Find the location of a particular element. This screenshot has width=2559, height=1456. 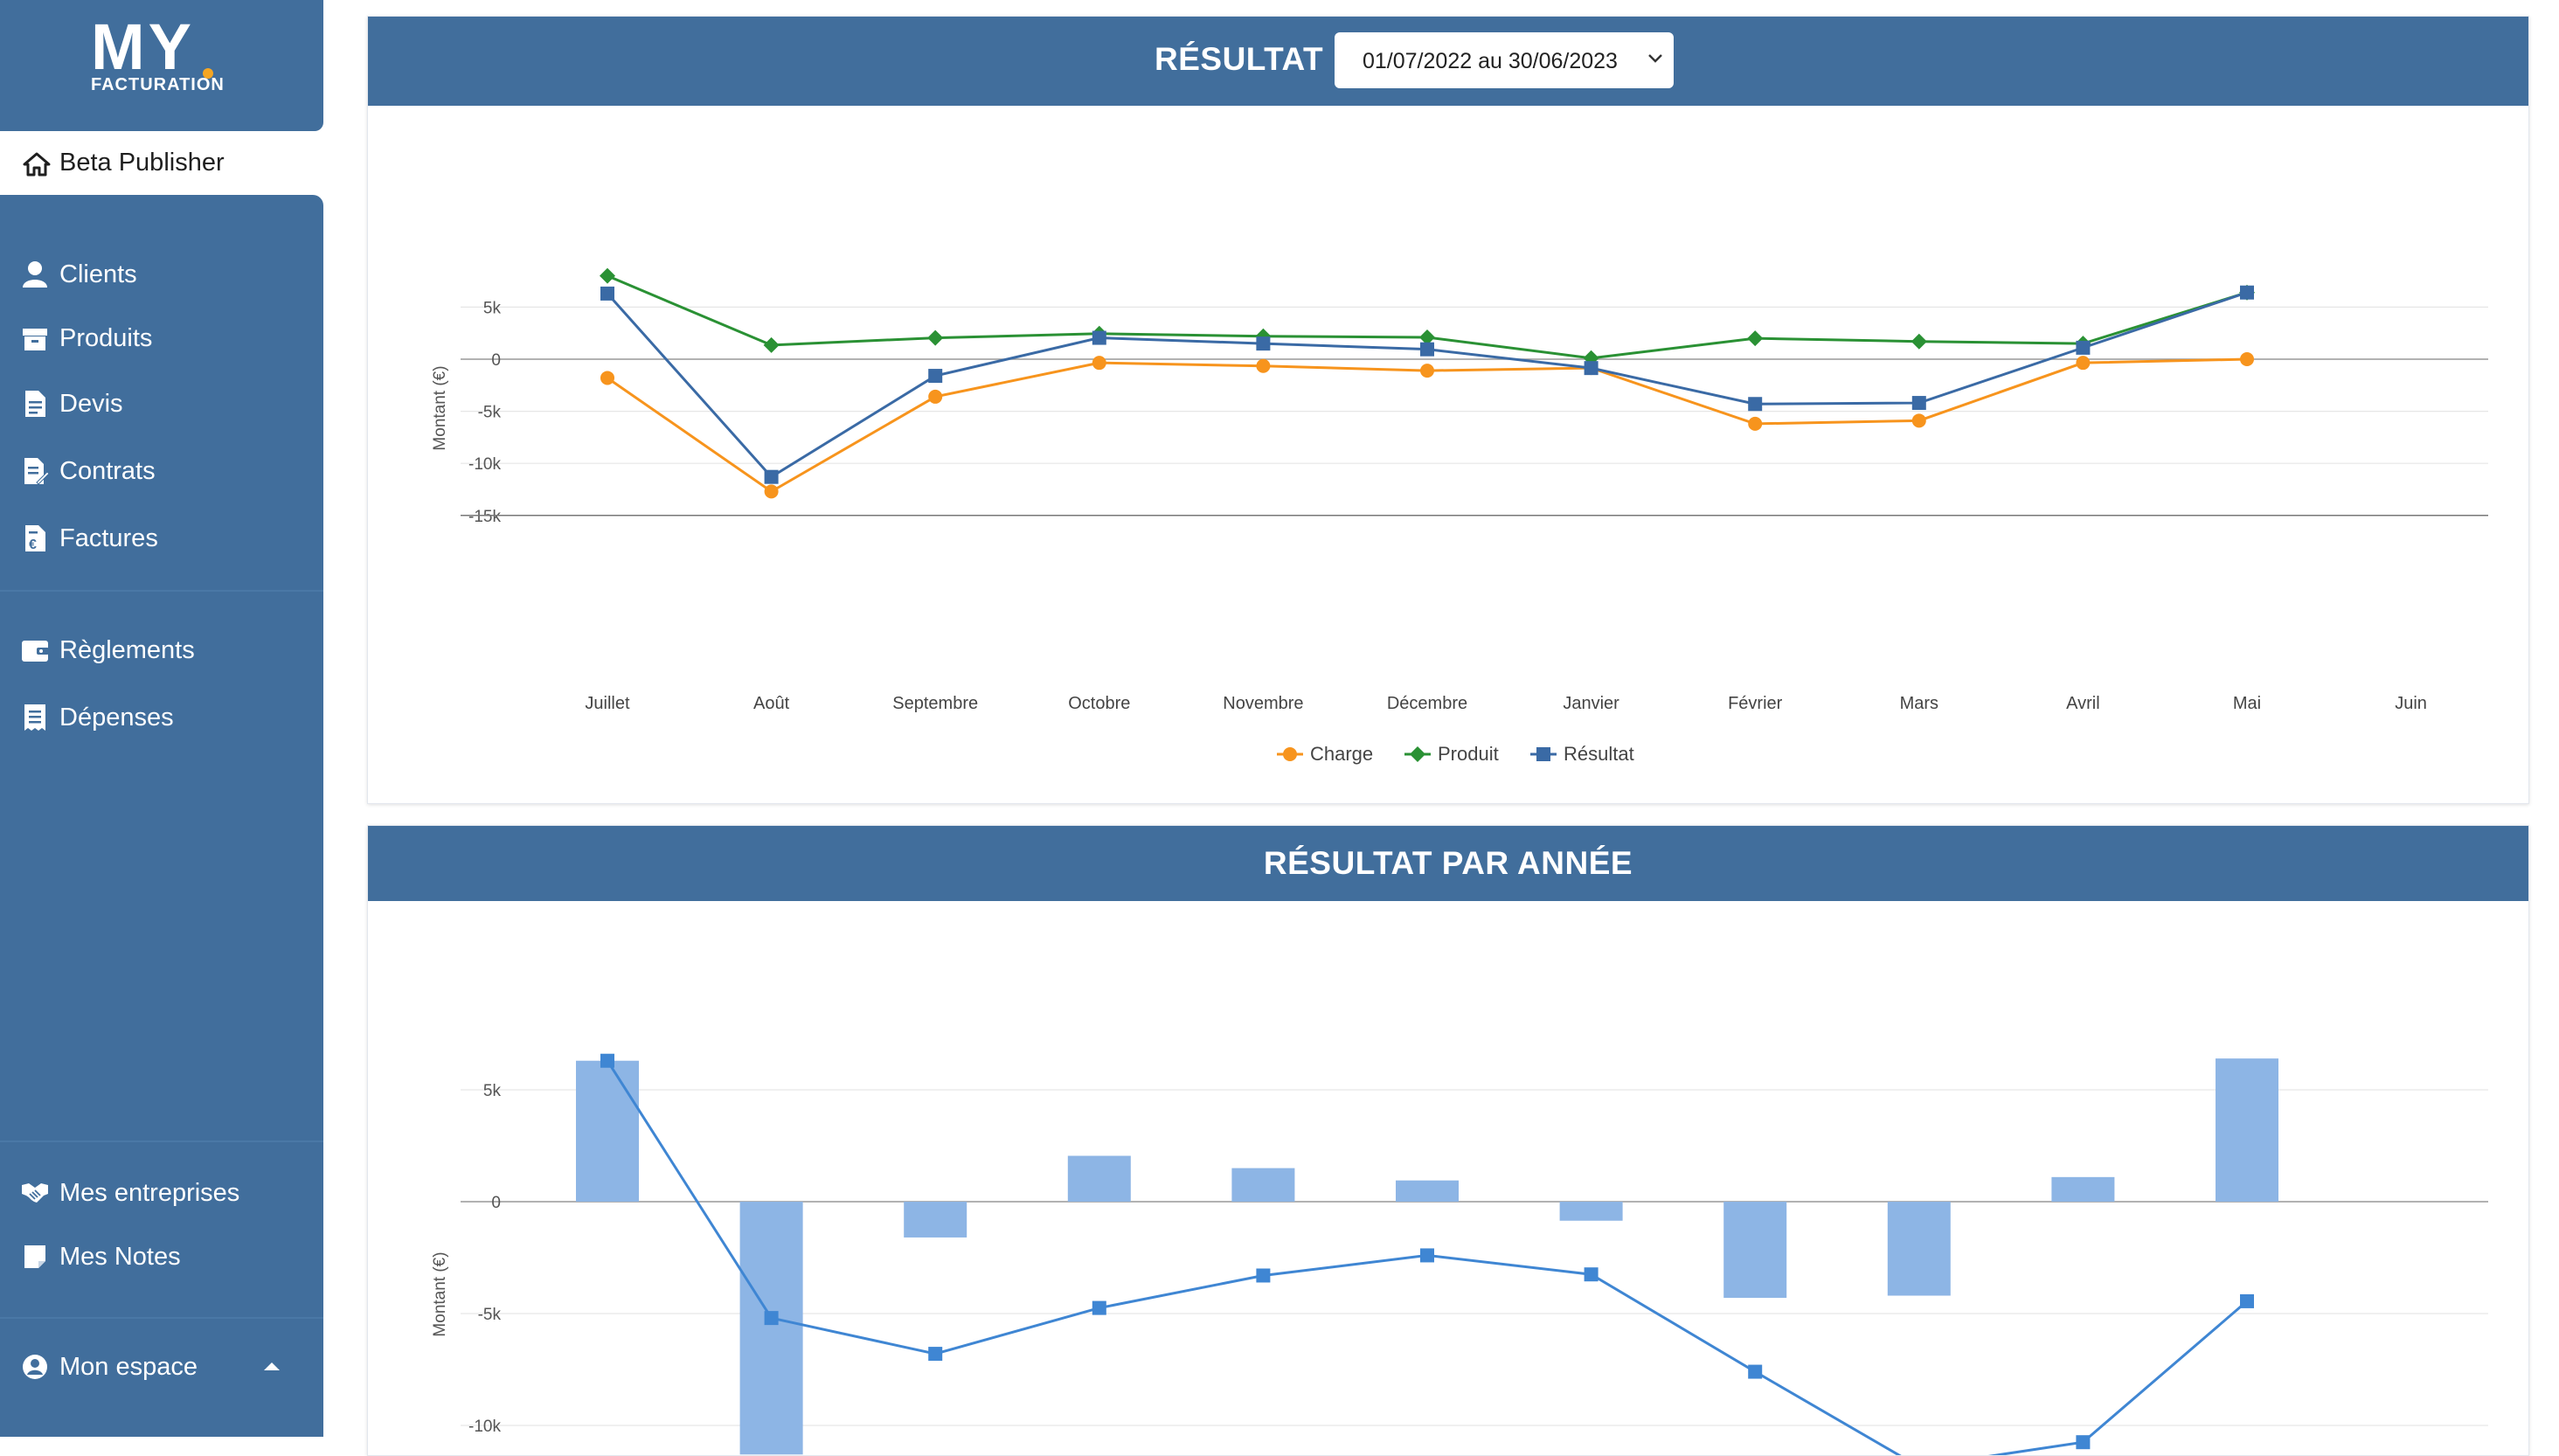

user-icon is located at coordinates (35, 274).